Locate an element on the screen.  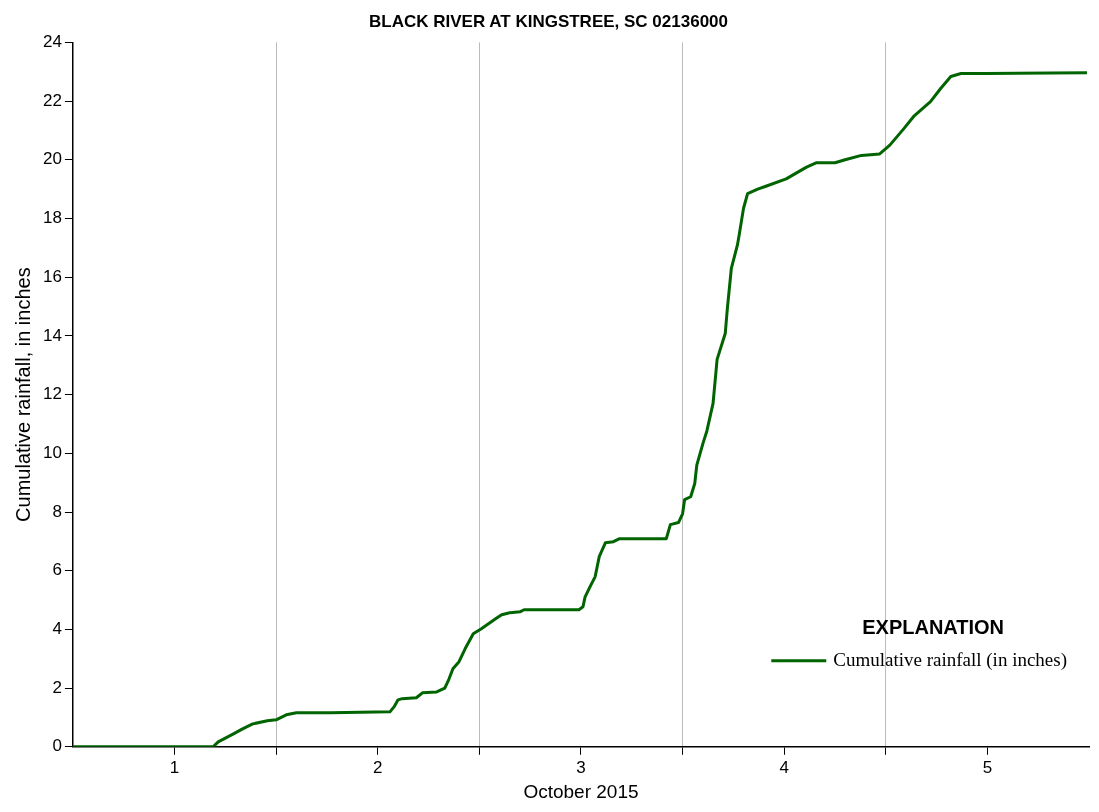
x-tick-label: 3 is located at coordinates (581, 767).